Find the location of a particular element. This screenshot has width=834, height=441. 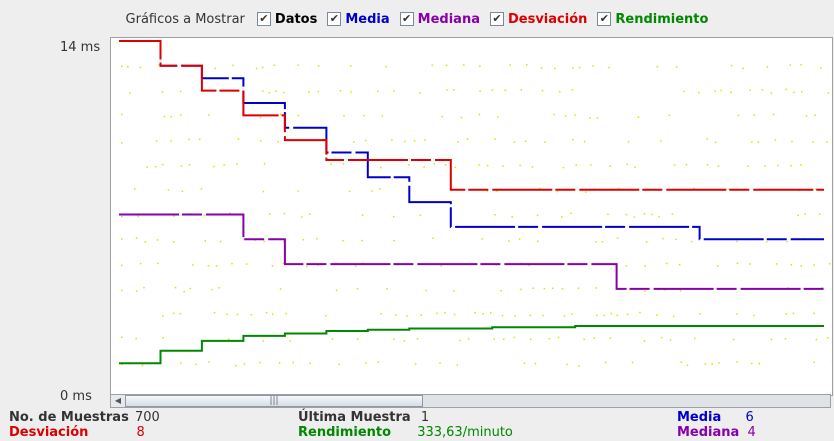

last-sample-label: Última Muestra is located at coordinates (354, 417).